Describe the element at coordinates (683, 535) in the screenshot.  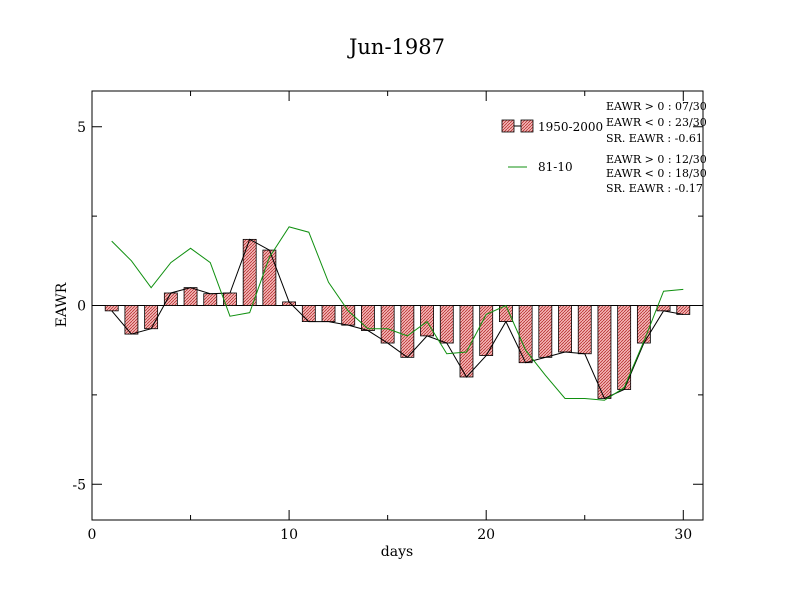
I see `x-tick-label: 30` at that location.